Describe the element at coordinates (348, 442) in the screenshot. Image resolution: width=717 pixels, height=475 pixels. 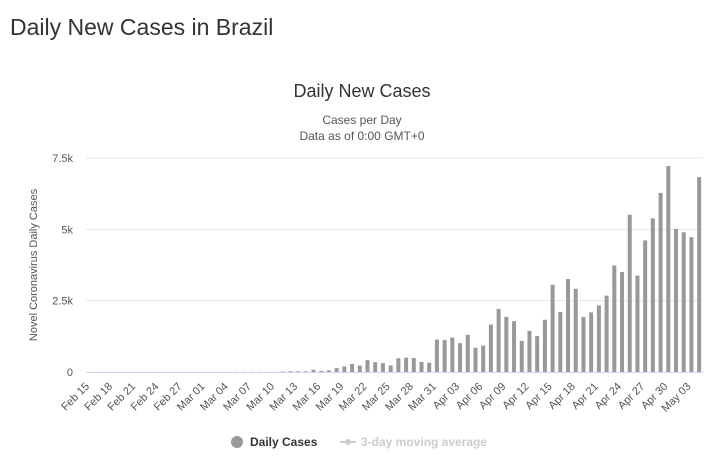
I see `legend-moving-average-marker` at that location.